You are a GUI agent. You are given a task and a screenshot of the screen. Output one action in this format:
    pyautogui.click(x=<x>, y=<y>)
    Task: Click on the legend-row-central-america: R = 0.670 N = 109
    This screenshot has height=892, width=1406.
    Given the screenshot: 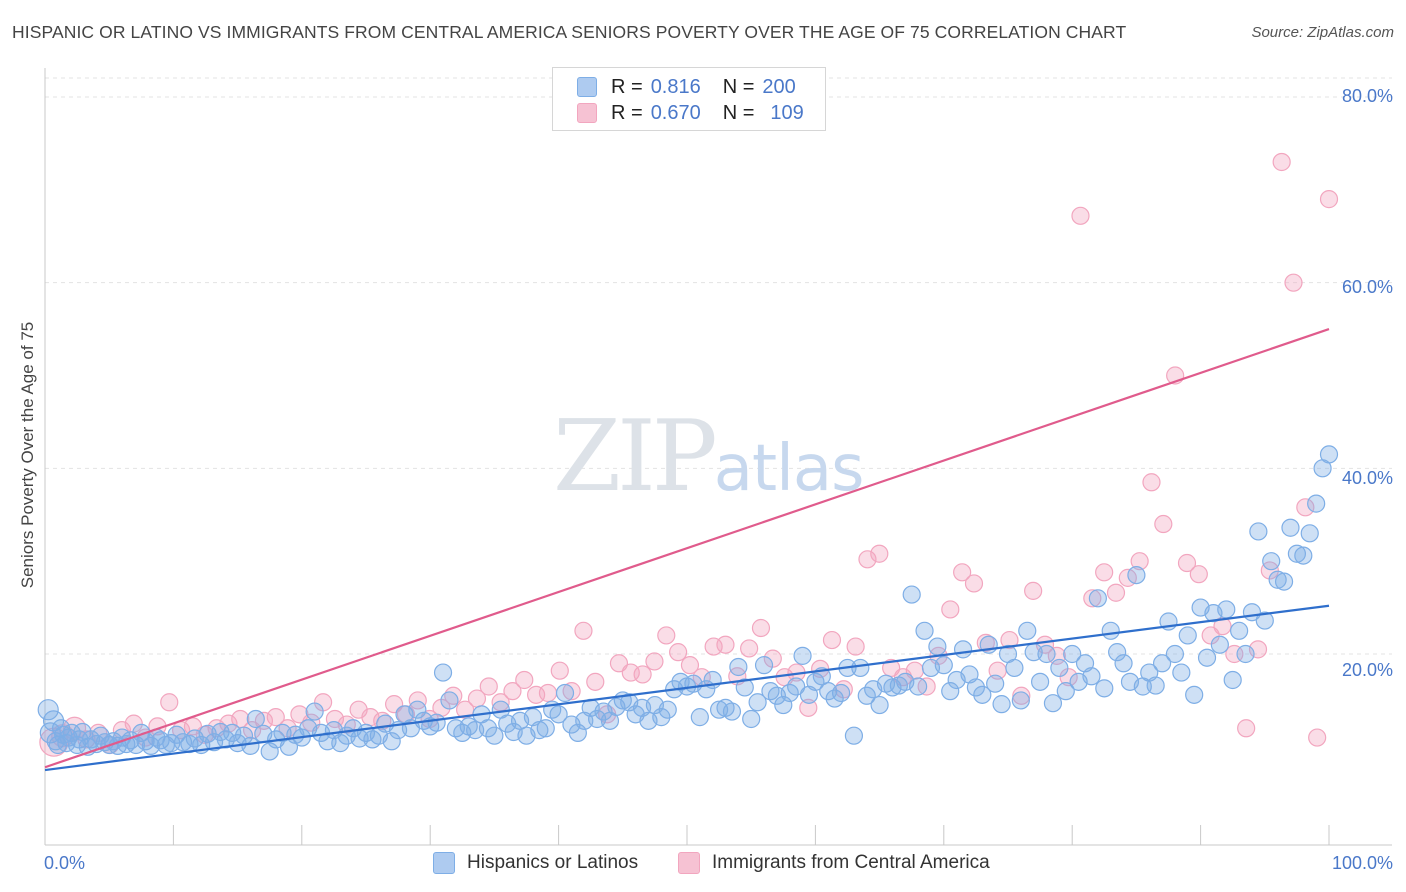 What is the action you would take?
    pyautogui.click(x=690, y=113)
    